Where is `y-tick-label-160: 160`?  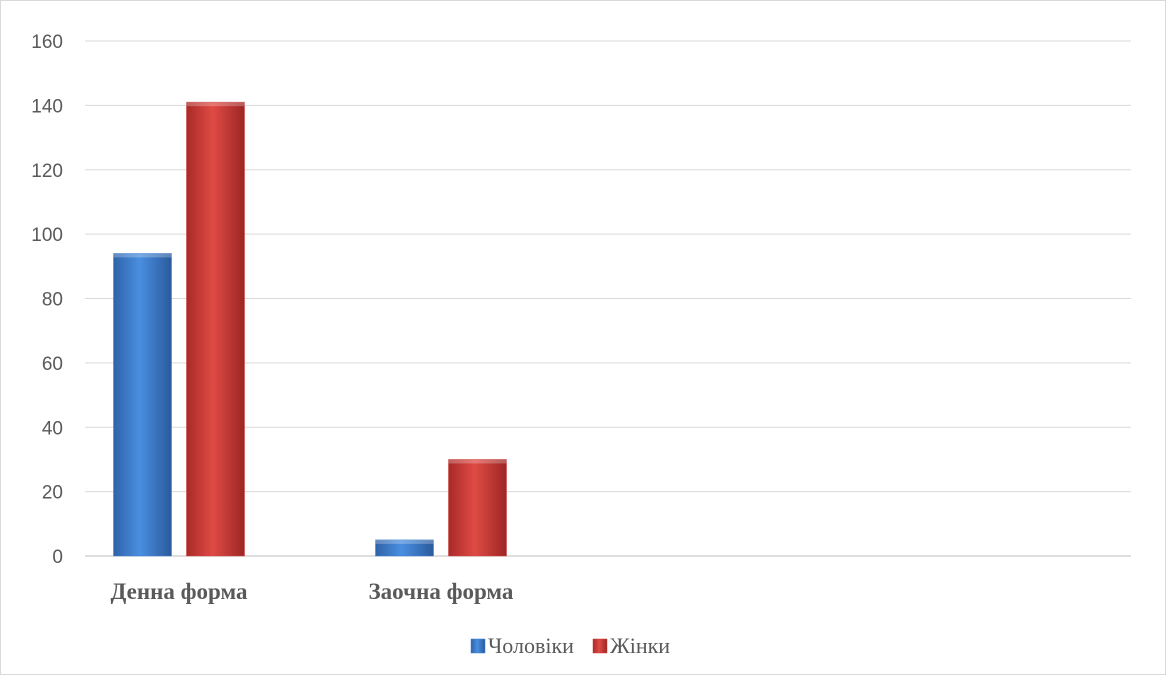
y-tick-label-160: 160 is located at coordinates (47, 42).